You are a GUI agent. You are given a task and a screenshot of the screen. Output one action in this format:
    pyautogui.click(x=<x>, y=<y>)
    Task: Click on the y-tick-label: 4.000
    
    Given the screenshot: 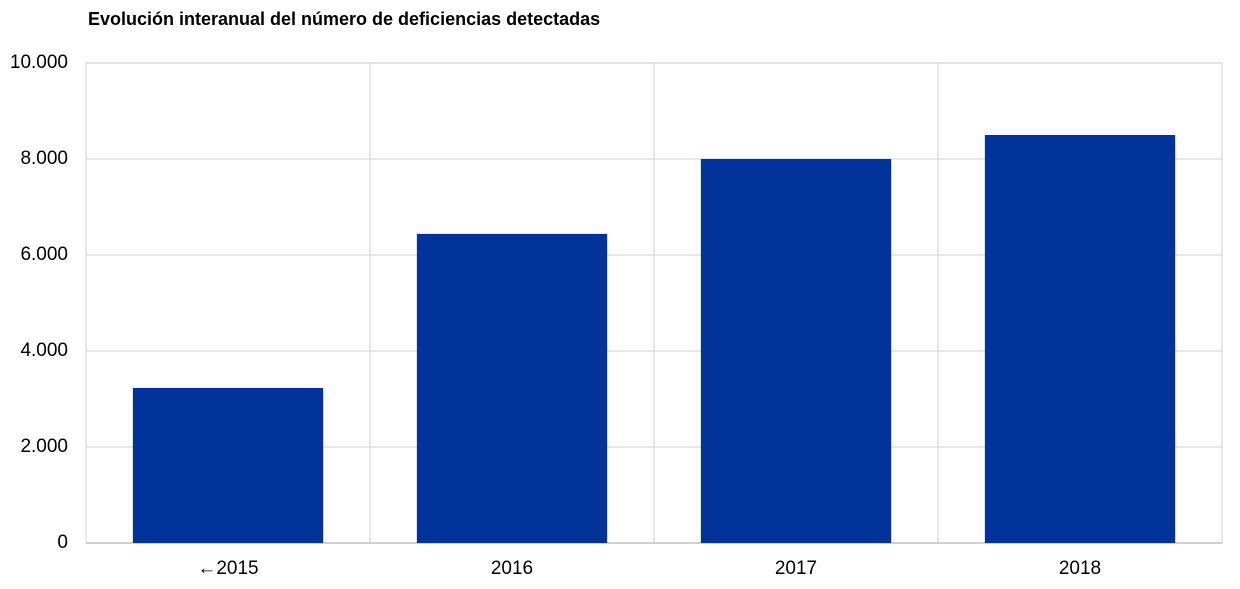 What is the action you would take?
    pyautogui.click(x=44, y=350)
    